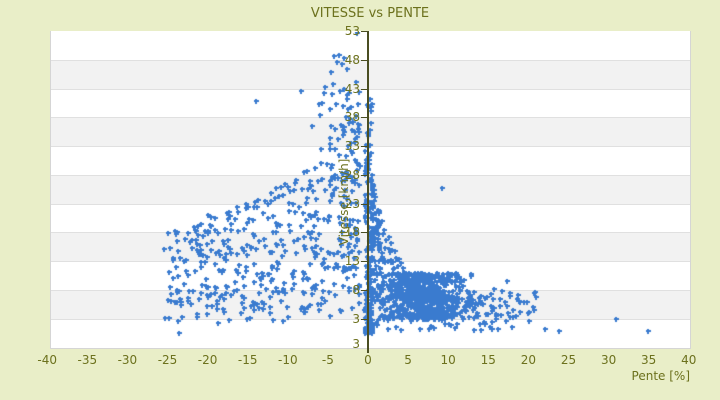 The height and width of the screenshot is (400, 720). What do you see at coordinates (87, 360) in the screenshot?
I see `x-tick-label: -35` at bounding box center [87, 360].